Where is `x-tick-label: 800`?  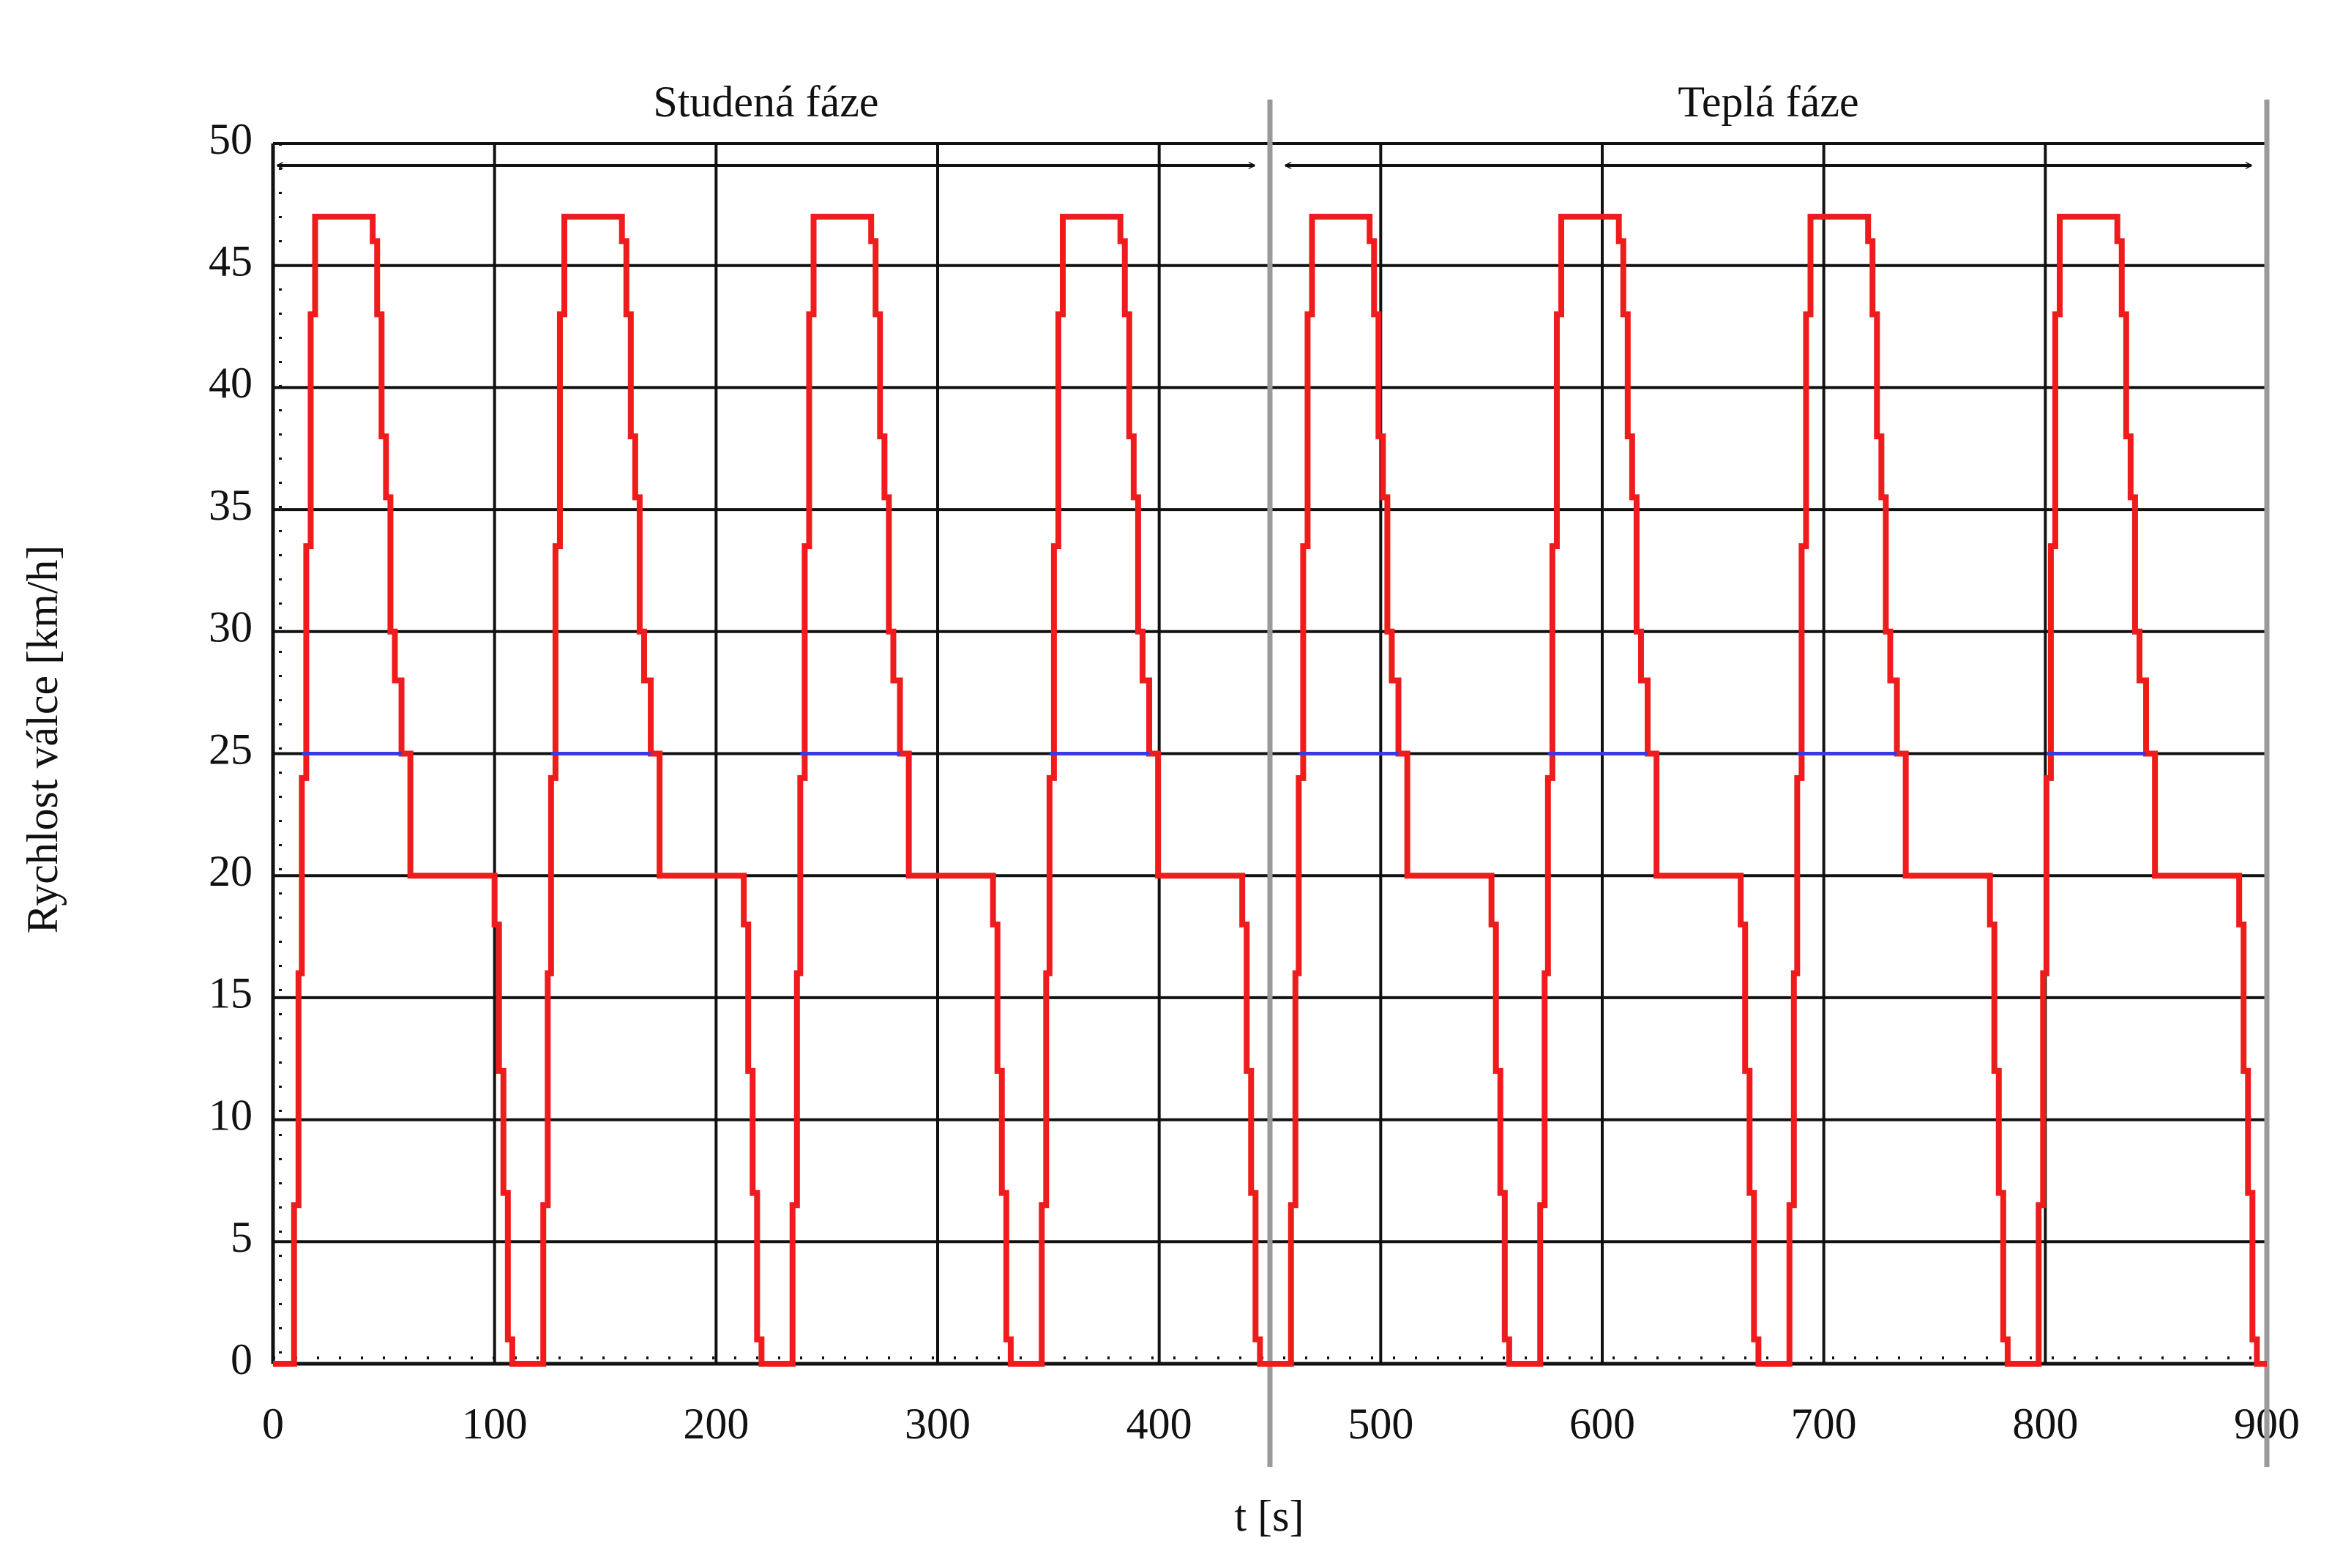
x-tick-label: 800 is located at coordinates (2045, 1424).